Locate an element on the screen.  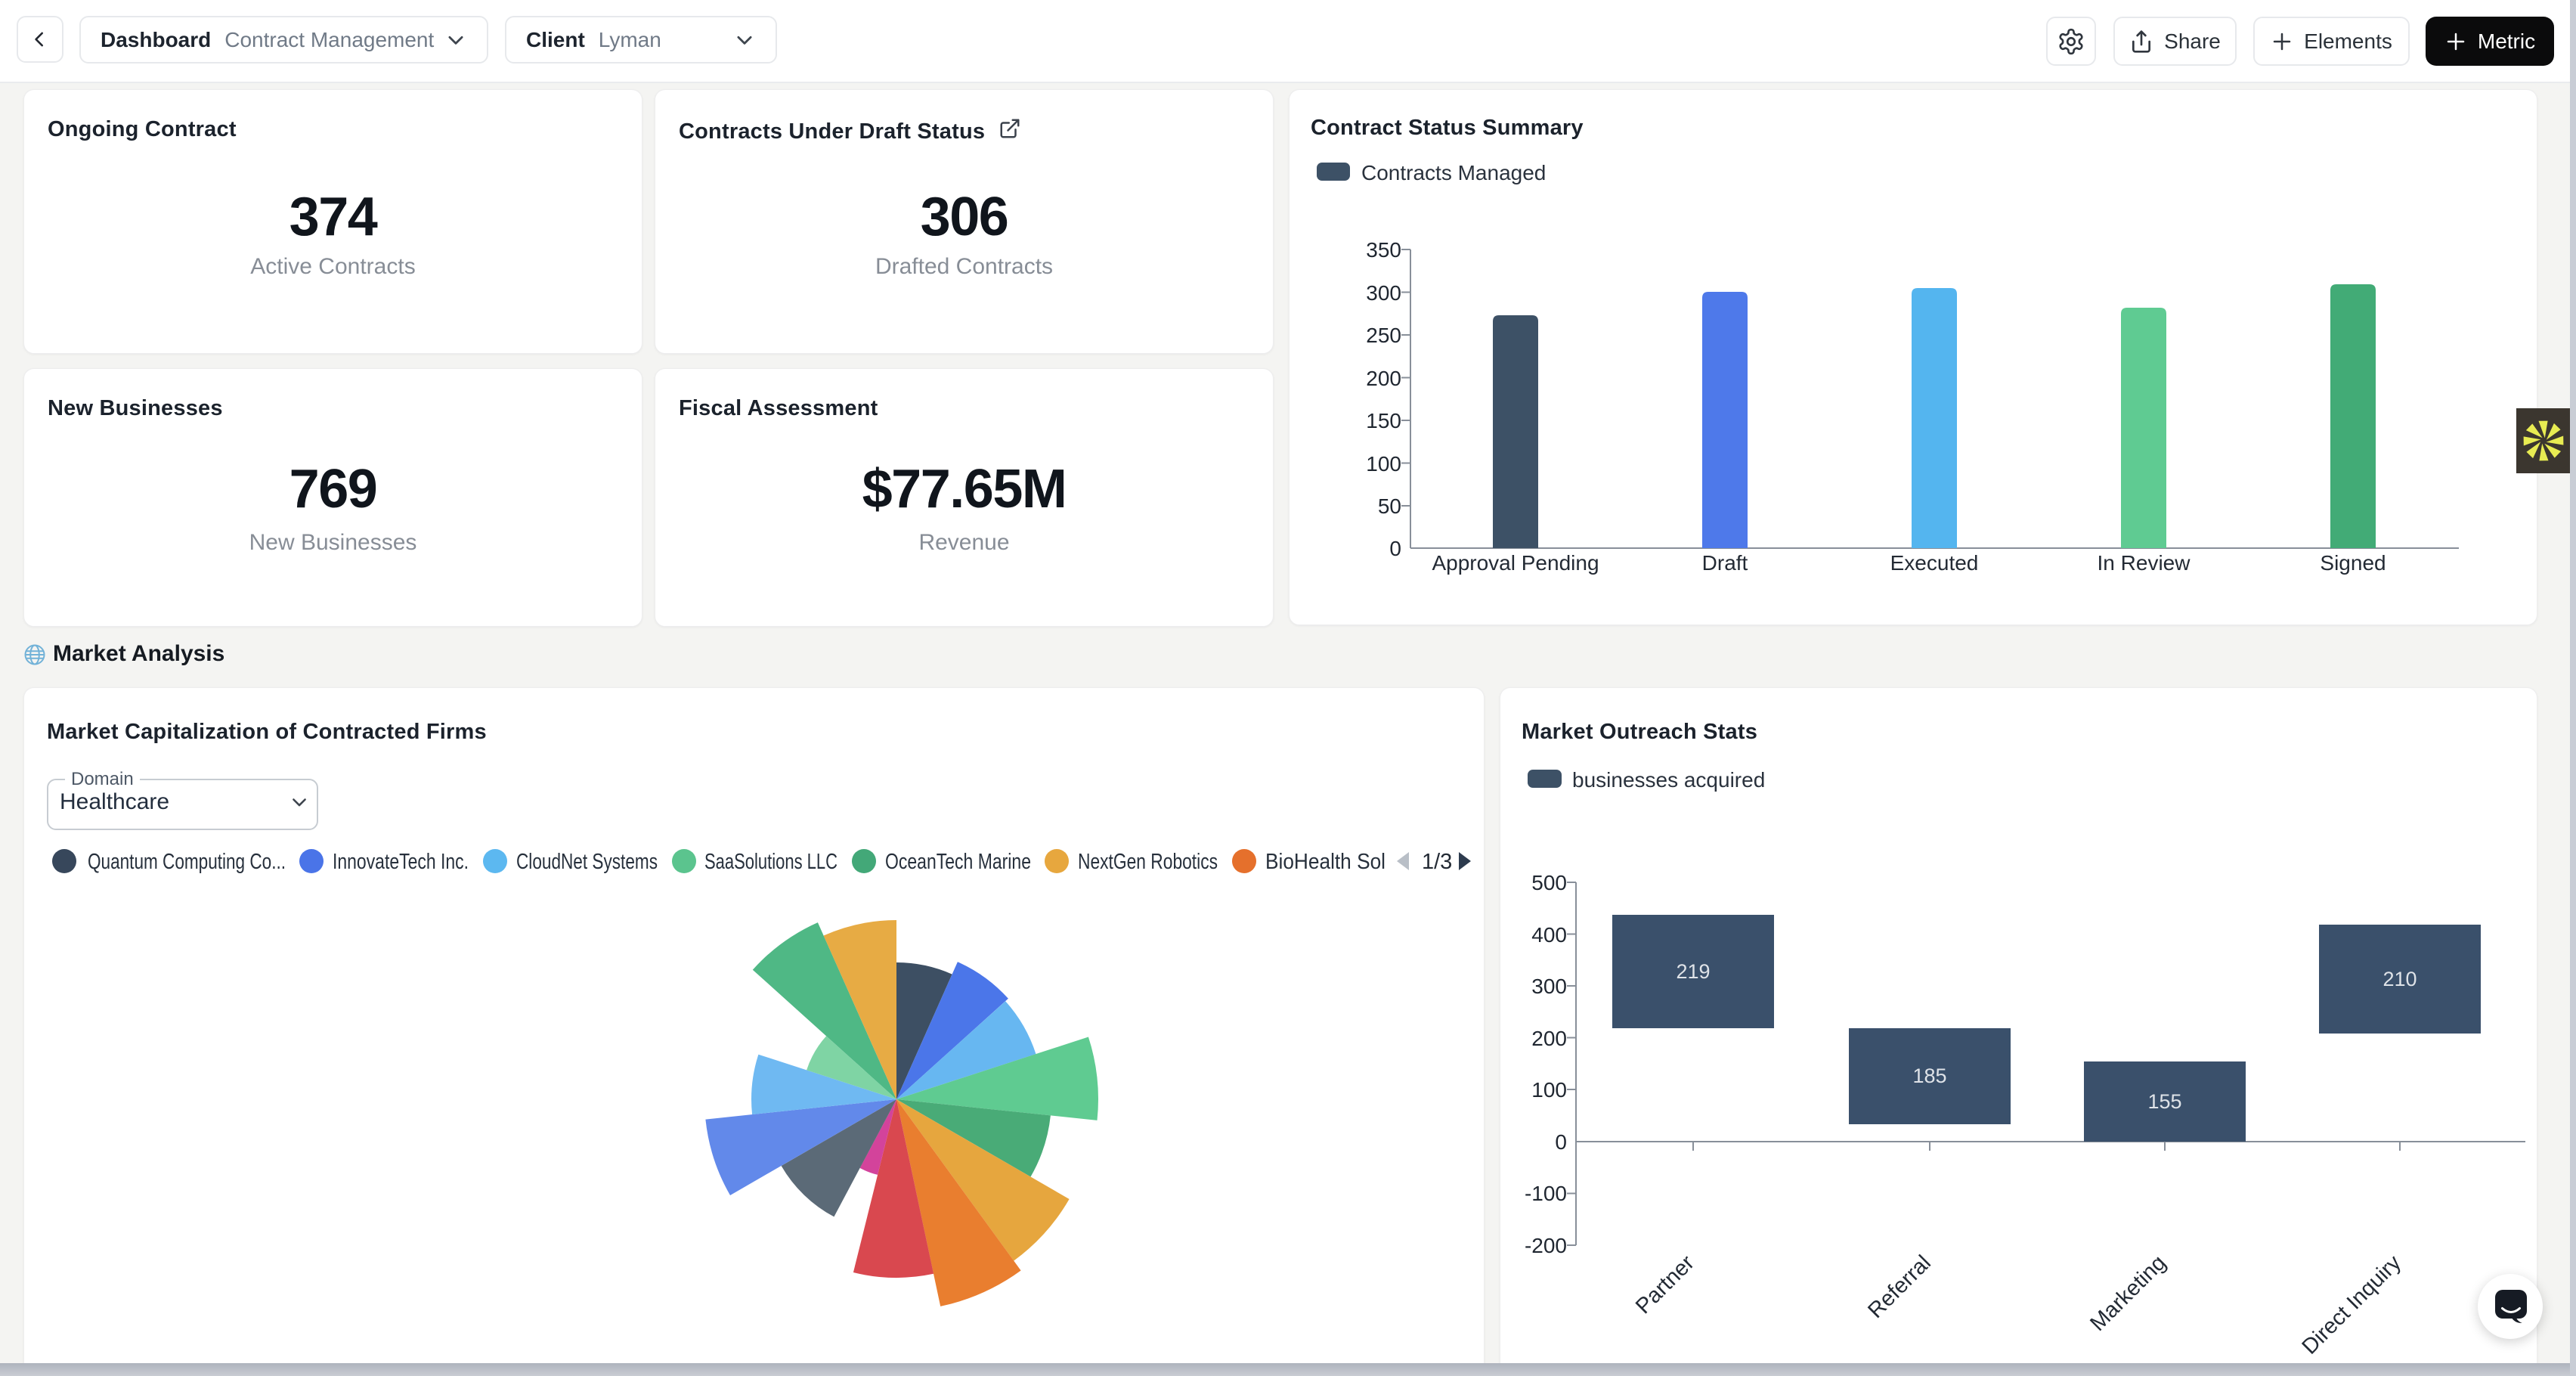
svg-text: Marketing is located at coordinates (2128, 1293).